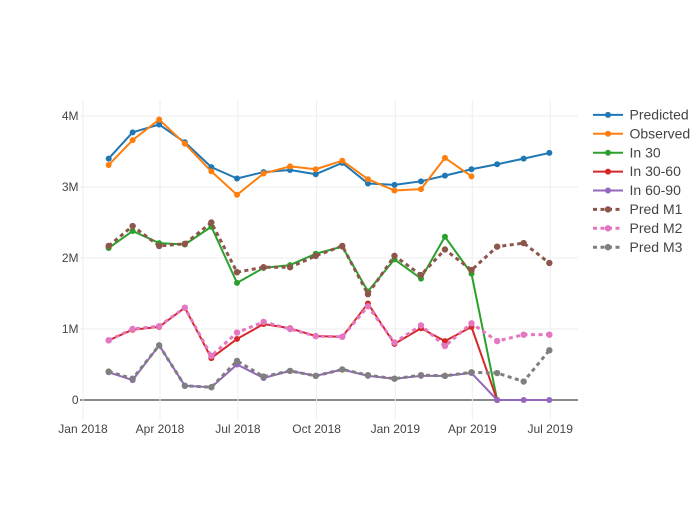 This screenshot has height=505, width=700. Describe the element at coordinates (656, 209) in the screenshot. I see `svg-text: Pred M1` at that location.